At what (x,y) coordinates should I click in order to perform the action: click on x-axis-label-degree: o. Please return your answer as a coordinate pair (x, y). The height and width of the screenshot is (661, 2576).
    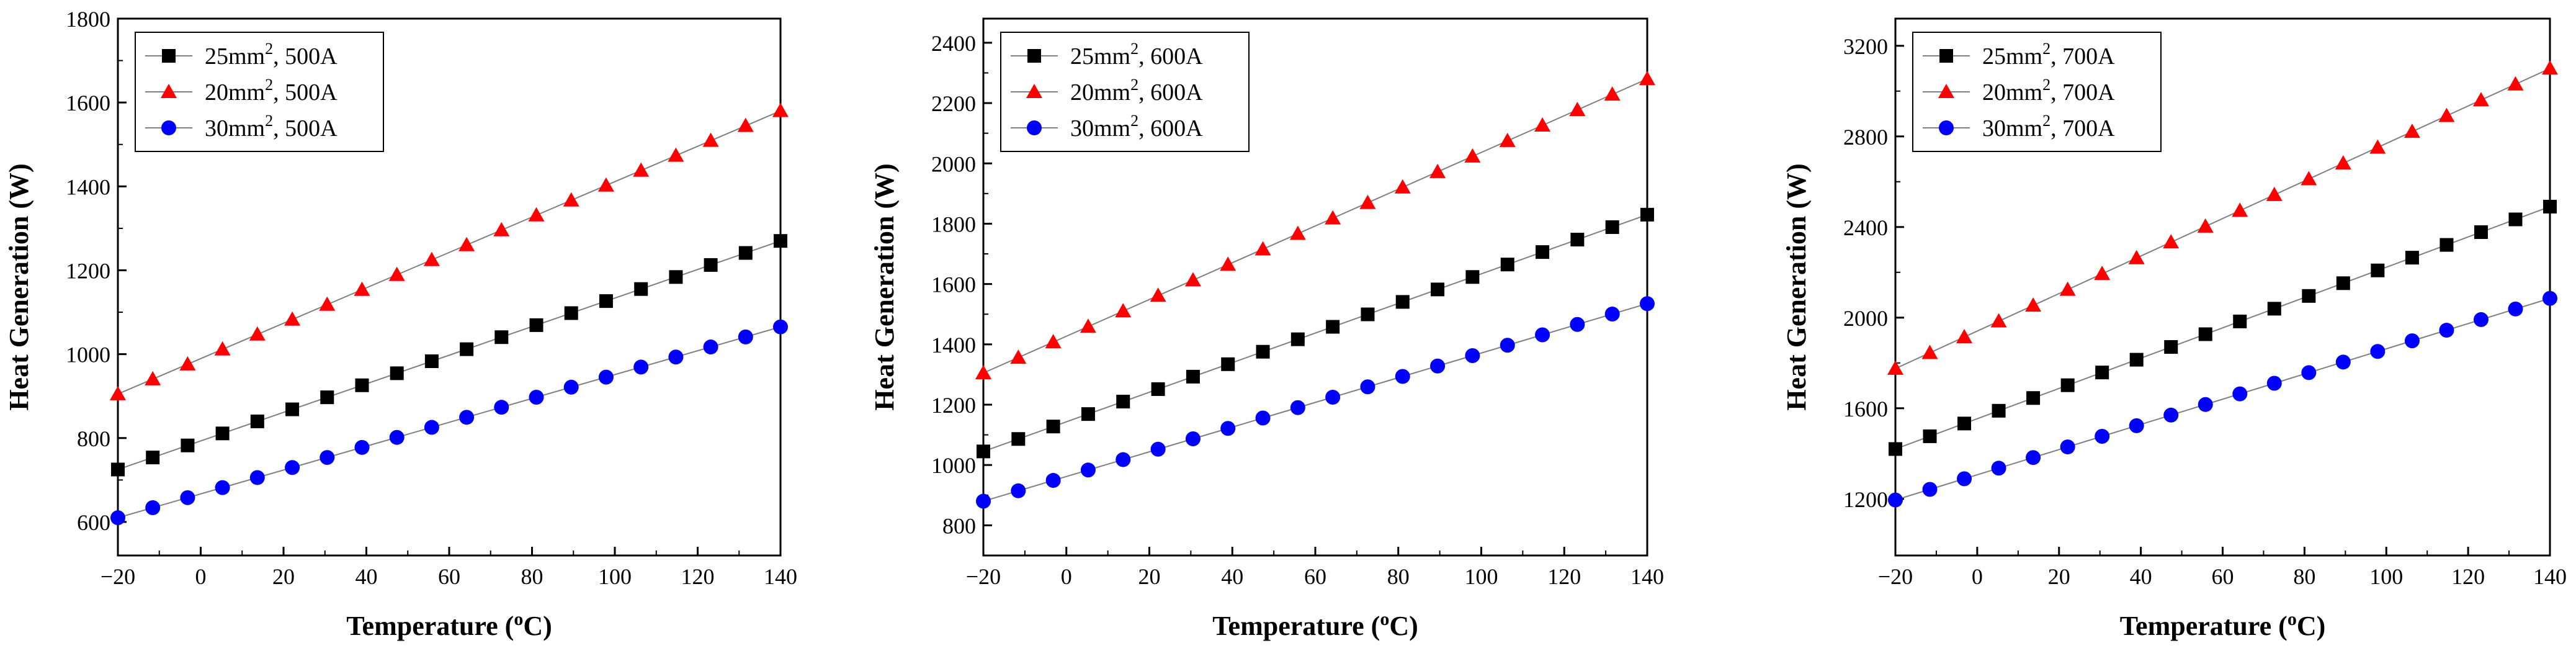
    Looking at the image, I should click on (2292, 619).